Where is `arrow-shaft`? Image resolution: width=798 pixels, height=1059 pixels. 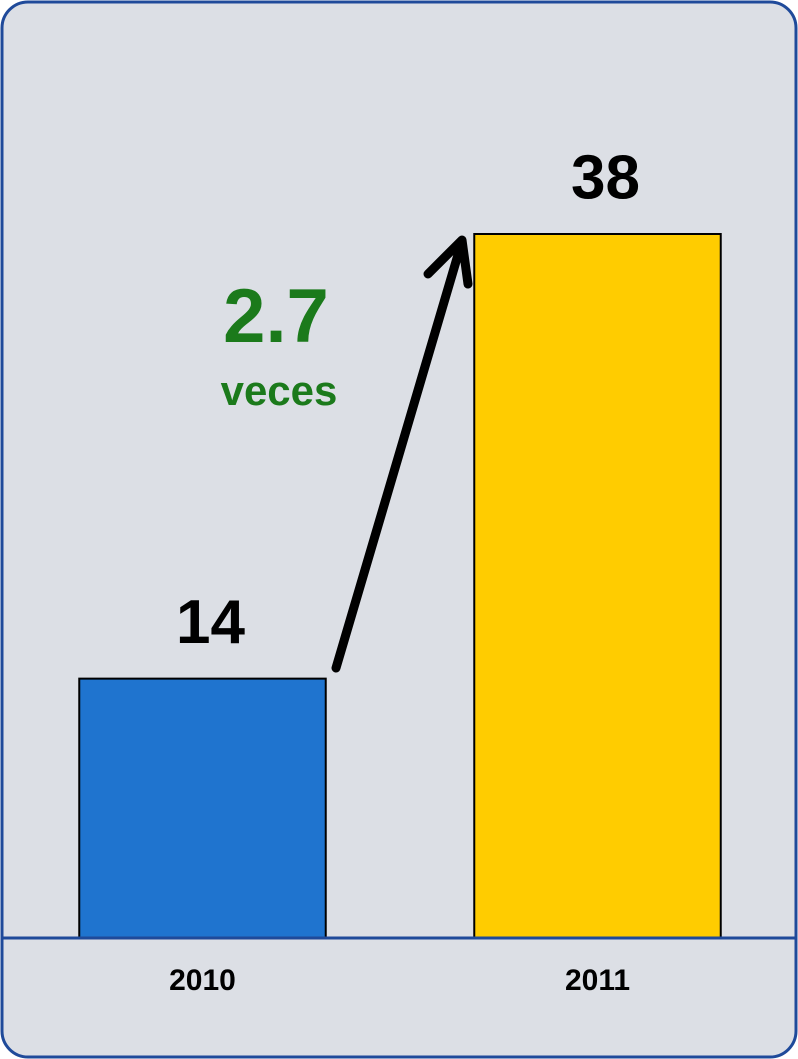 arrow-shaft is located at coordinates (398, 458).